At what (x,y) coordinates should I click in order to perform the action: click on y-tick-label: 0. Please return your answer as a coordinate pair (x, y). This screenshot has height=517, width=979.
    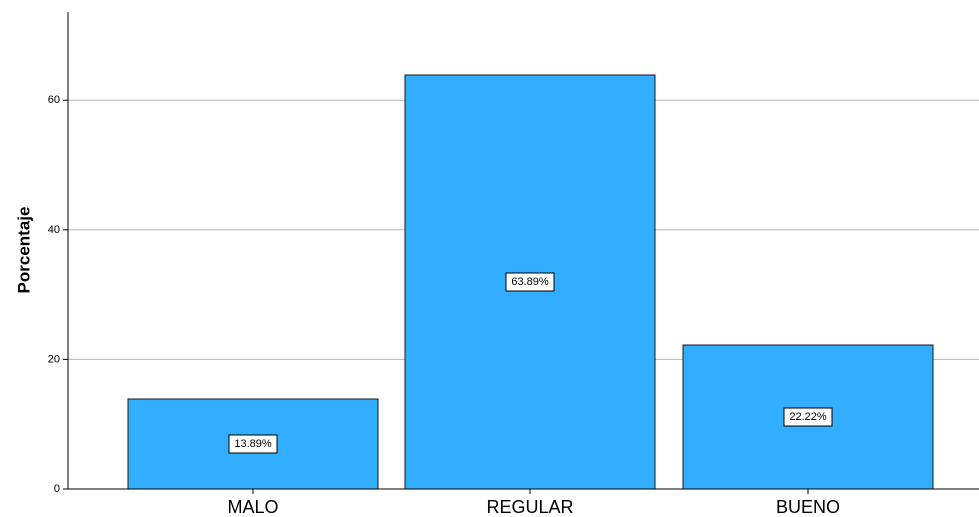
    Looking at the image, I should click on (57, 489).